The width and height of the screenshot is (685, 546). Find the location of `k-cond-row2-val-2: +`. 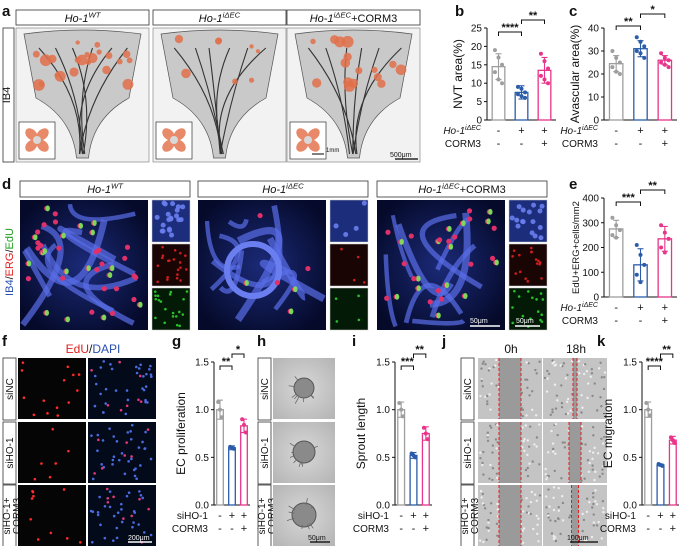

k-cond-row2-val-2: + is located at coordinates (673, 529).